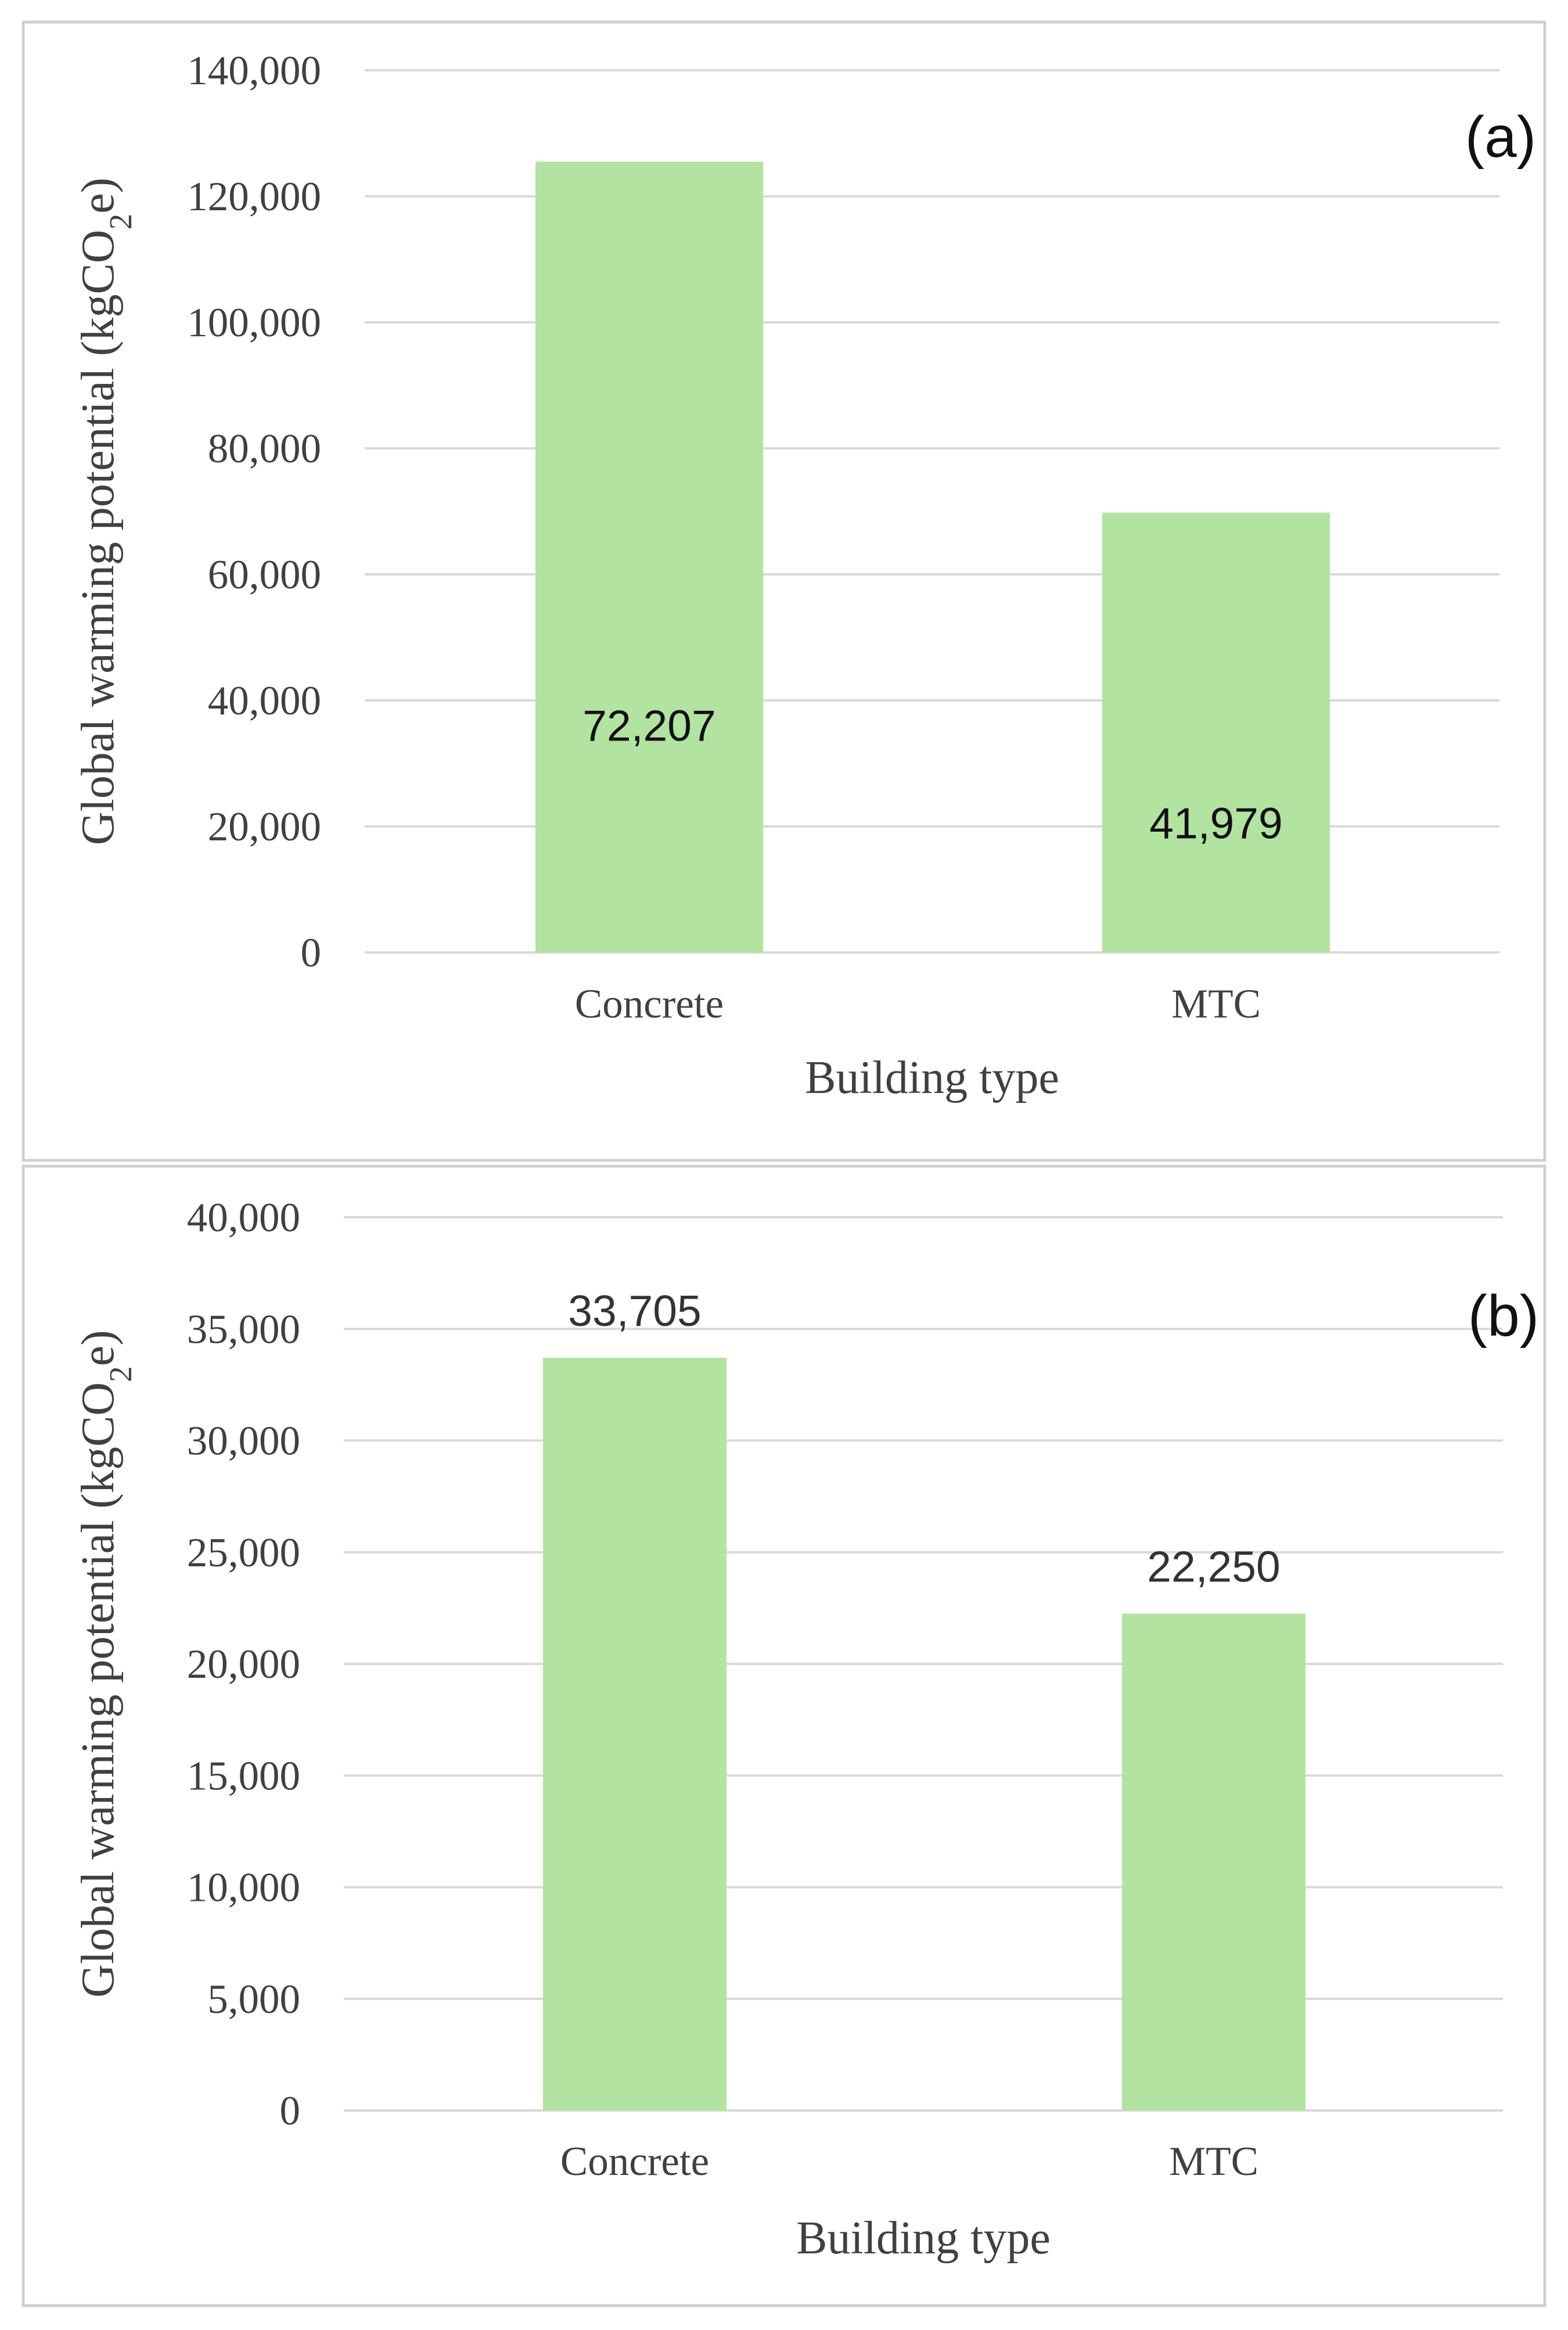 The height and width of the screenshot is (2330, 1568). What do you see at coordinates (244, 1441) in the screenshot?
I see `y-tick-label: 30,000` at bounding box center [244, 1441].